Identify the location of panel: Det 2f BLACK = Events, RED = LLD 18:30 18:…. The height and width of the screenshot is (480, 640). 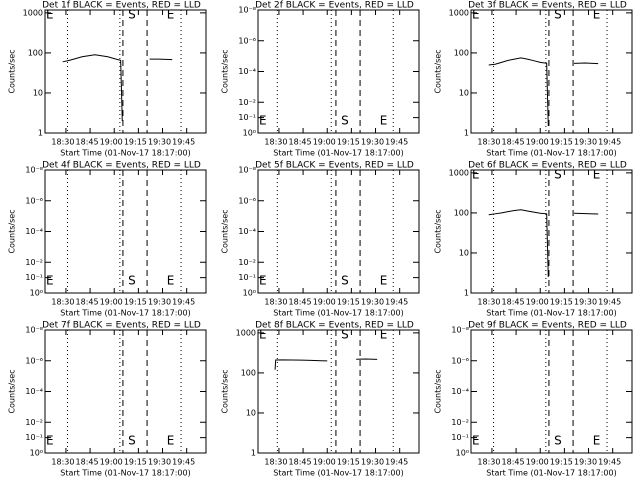
(320, 79).